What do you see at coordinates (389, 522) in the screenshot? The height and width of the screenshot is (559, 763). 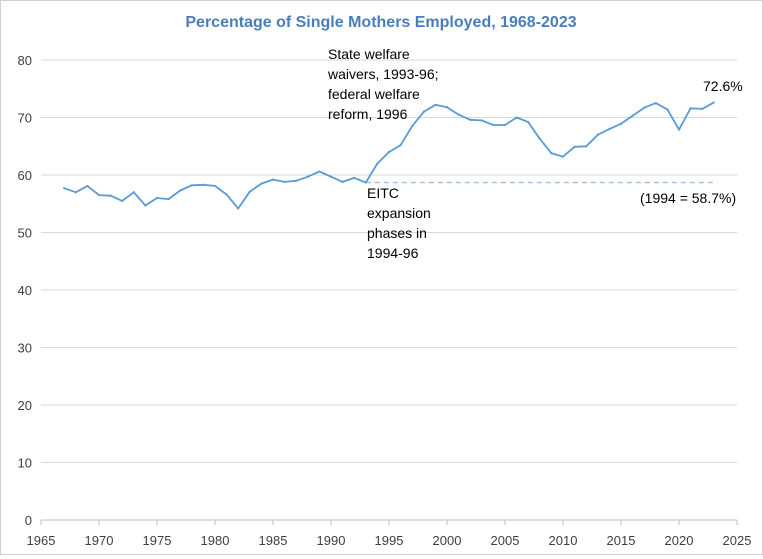 I see `axes` at bounding box center [389, 522].